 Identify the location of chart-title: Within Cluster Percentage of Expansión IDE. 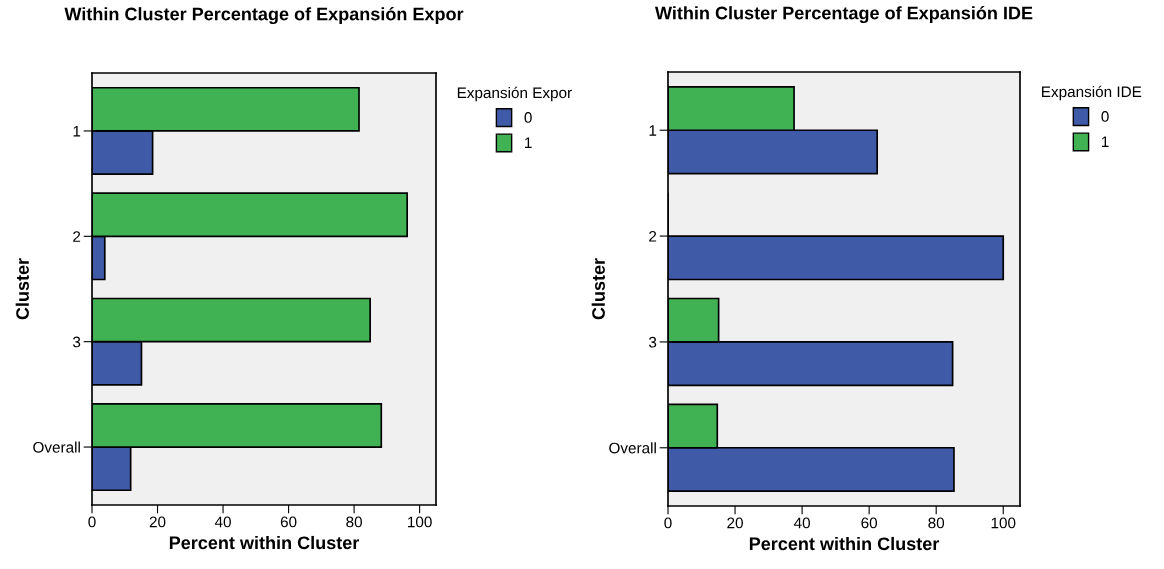
(843, 14).